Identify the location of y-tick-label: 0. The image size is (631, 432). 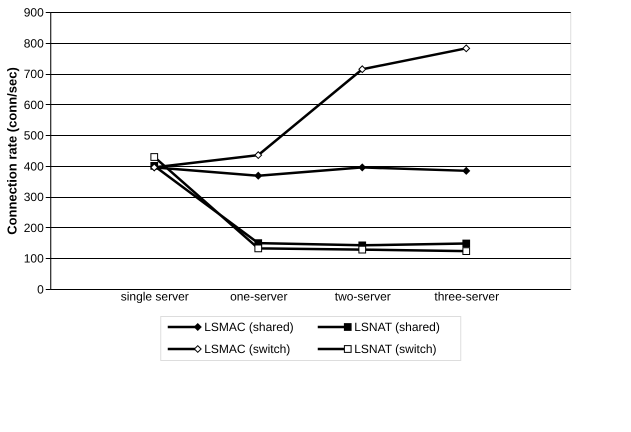
(40, 289).